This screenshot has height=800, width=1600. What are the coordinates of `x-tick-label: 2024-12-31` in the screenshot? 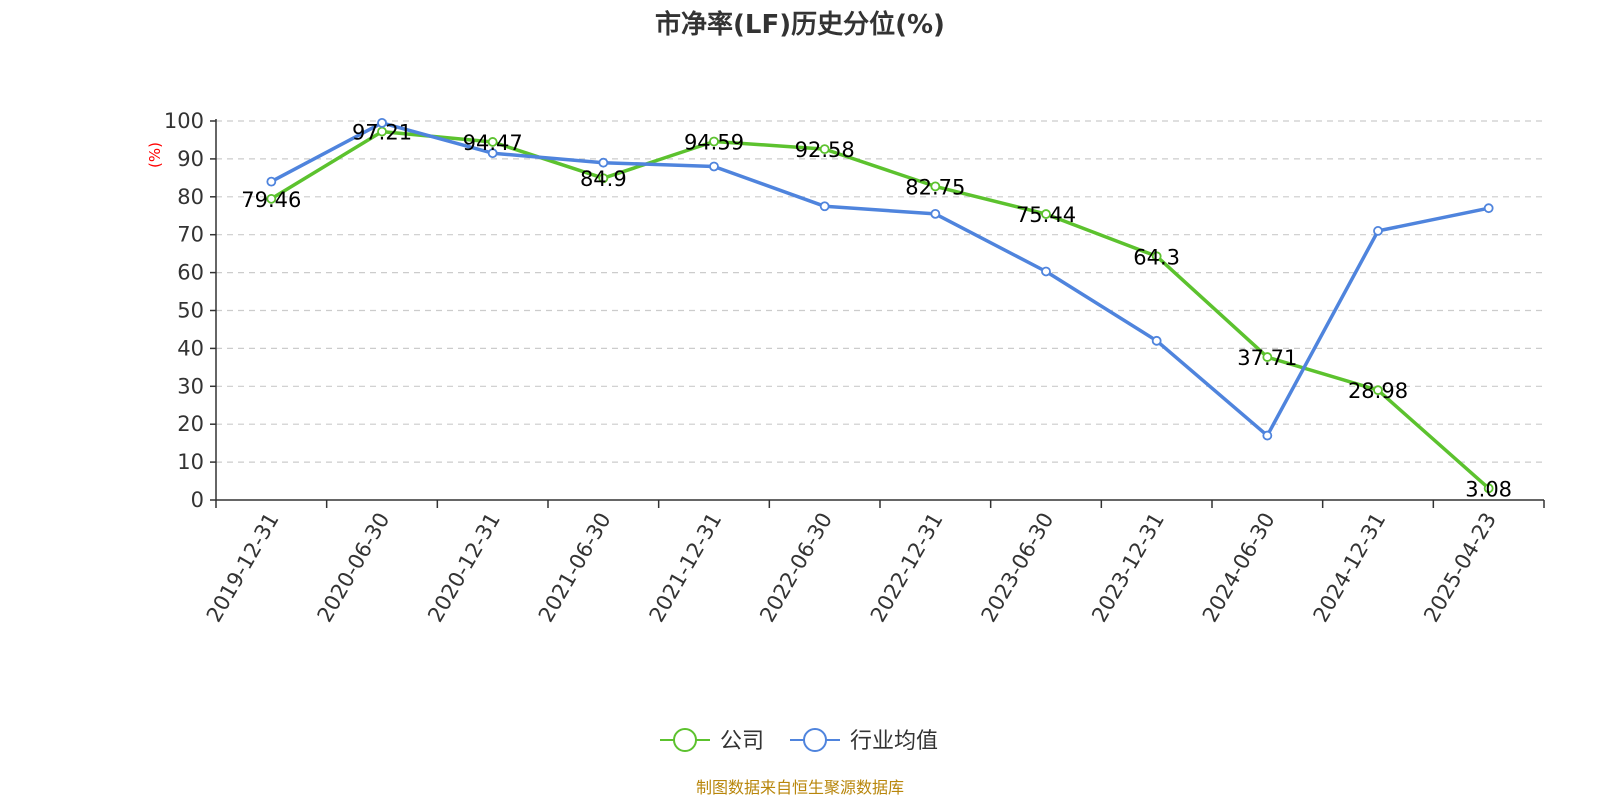 It's located at (1350, 568).